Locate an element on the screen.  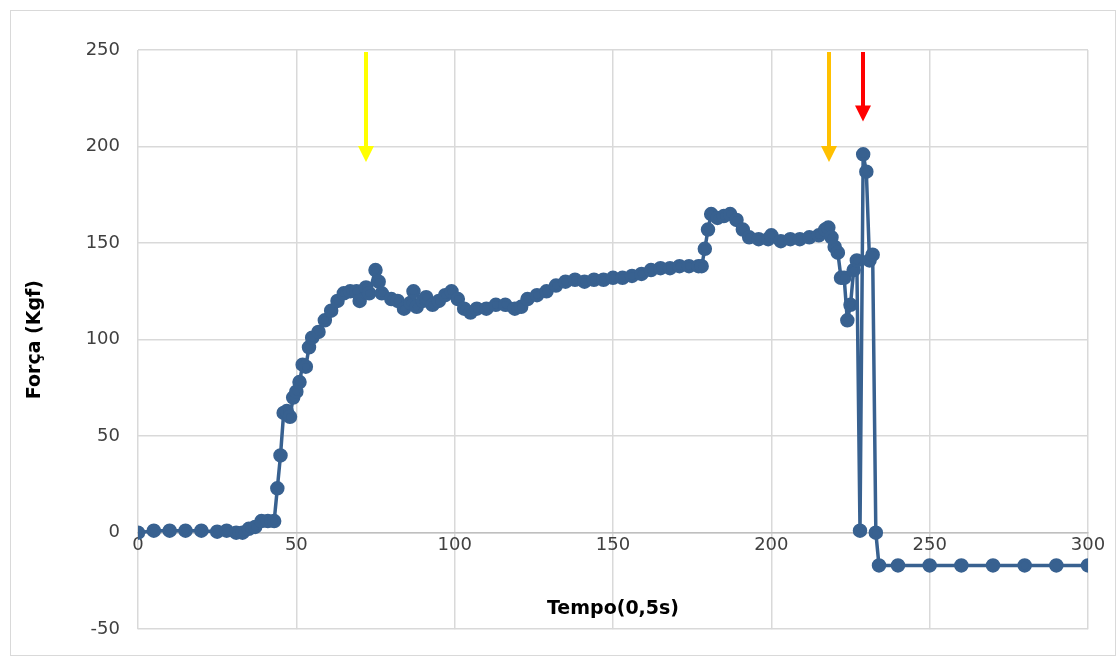
y-axis-title: Força (Kgf) is located at coordinates (33, 339).